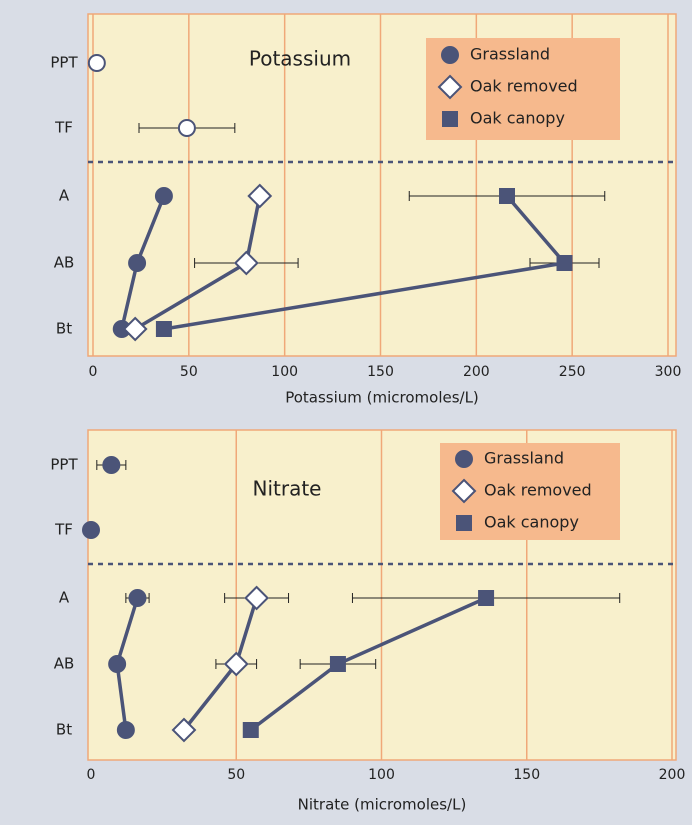 The image size is (692, 825). What do you see at coordinates (572, 372) in the screenshot?
I see `x-tick-label: 250` at bounding box center [572, 372].